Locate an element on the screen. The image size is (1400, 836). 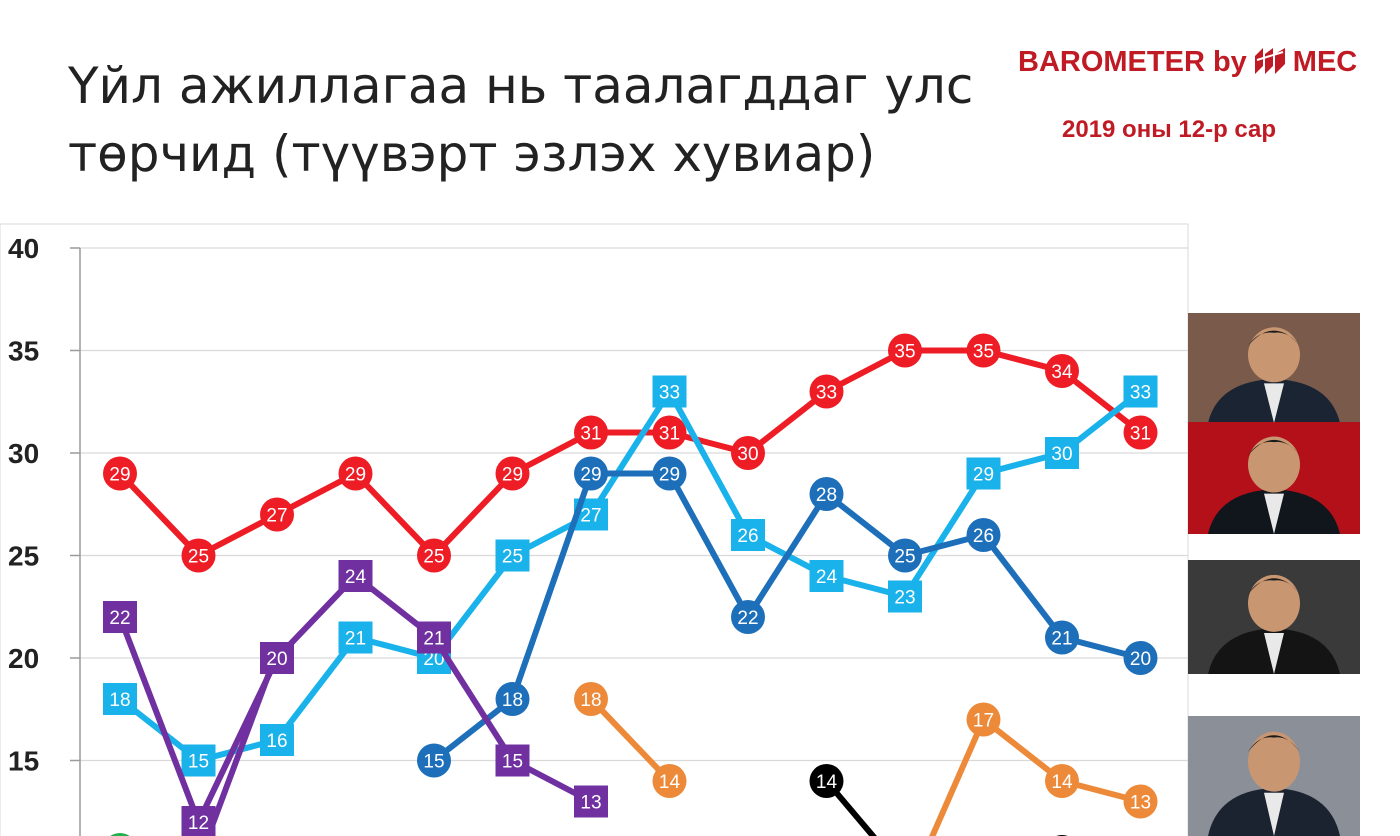
data-label-red: 33 is located at coordinates (826, 393).